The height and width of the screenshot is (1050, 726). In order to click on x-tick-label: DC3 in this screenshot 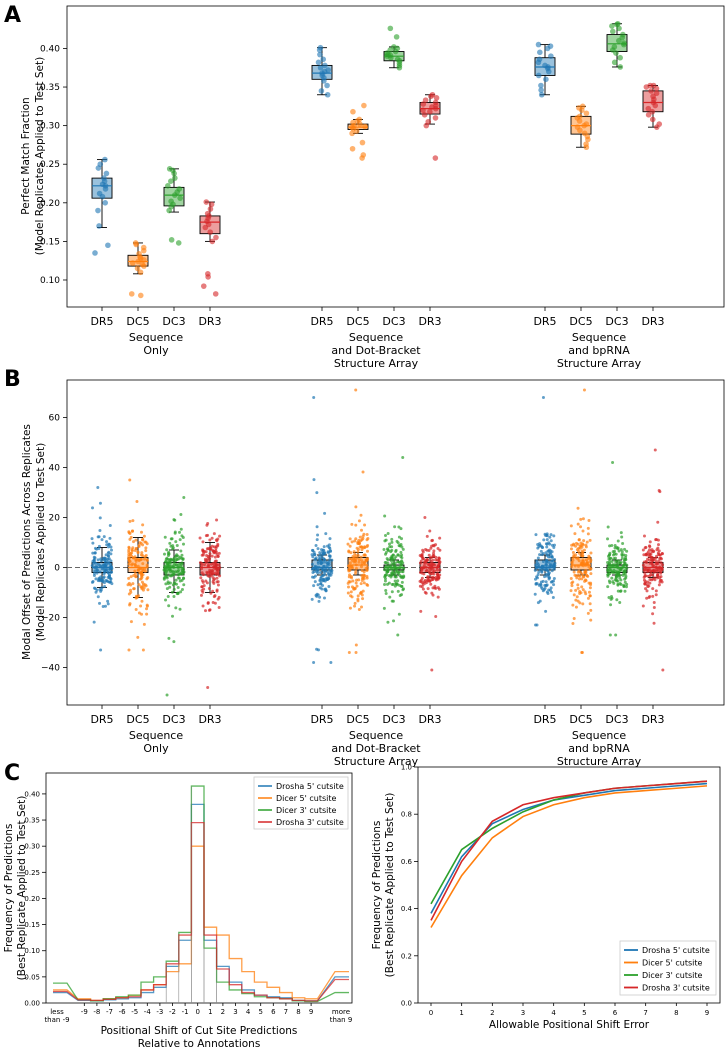, I will do `click(173, 321)`.